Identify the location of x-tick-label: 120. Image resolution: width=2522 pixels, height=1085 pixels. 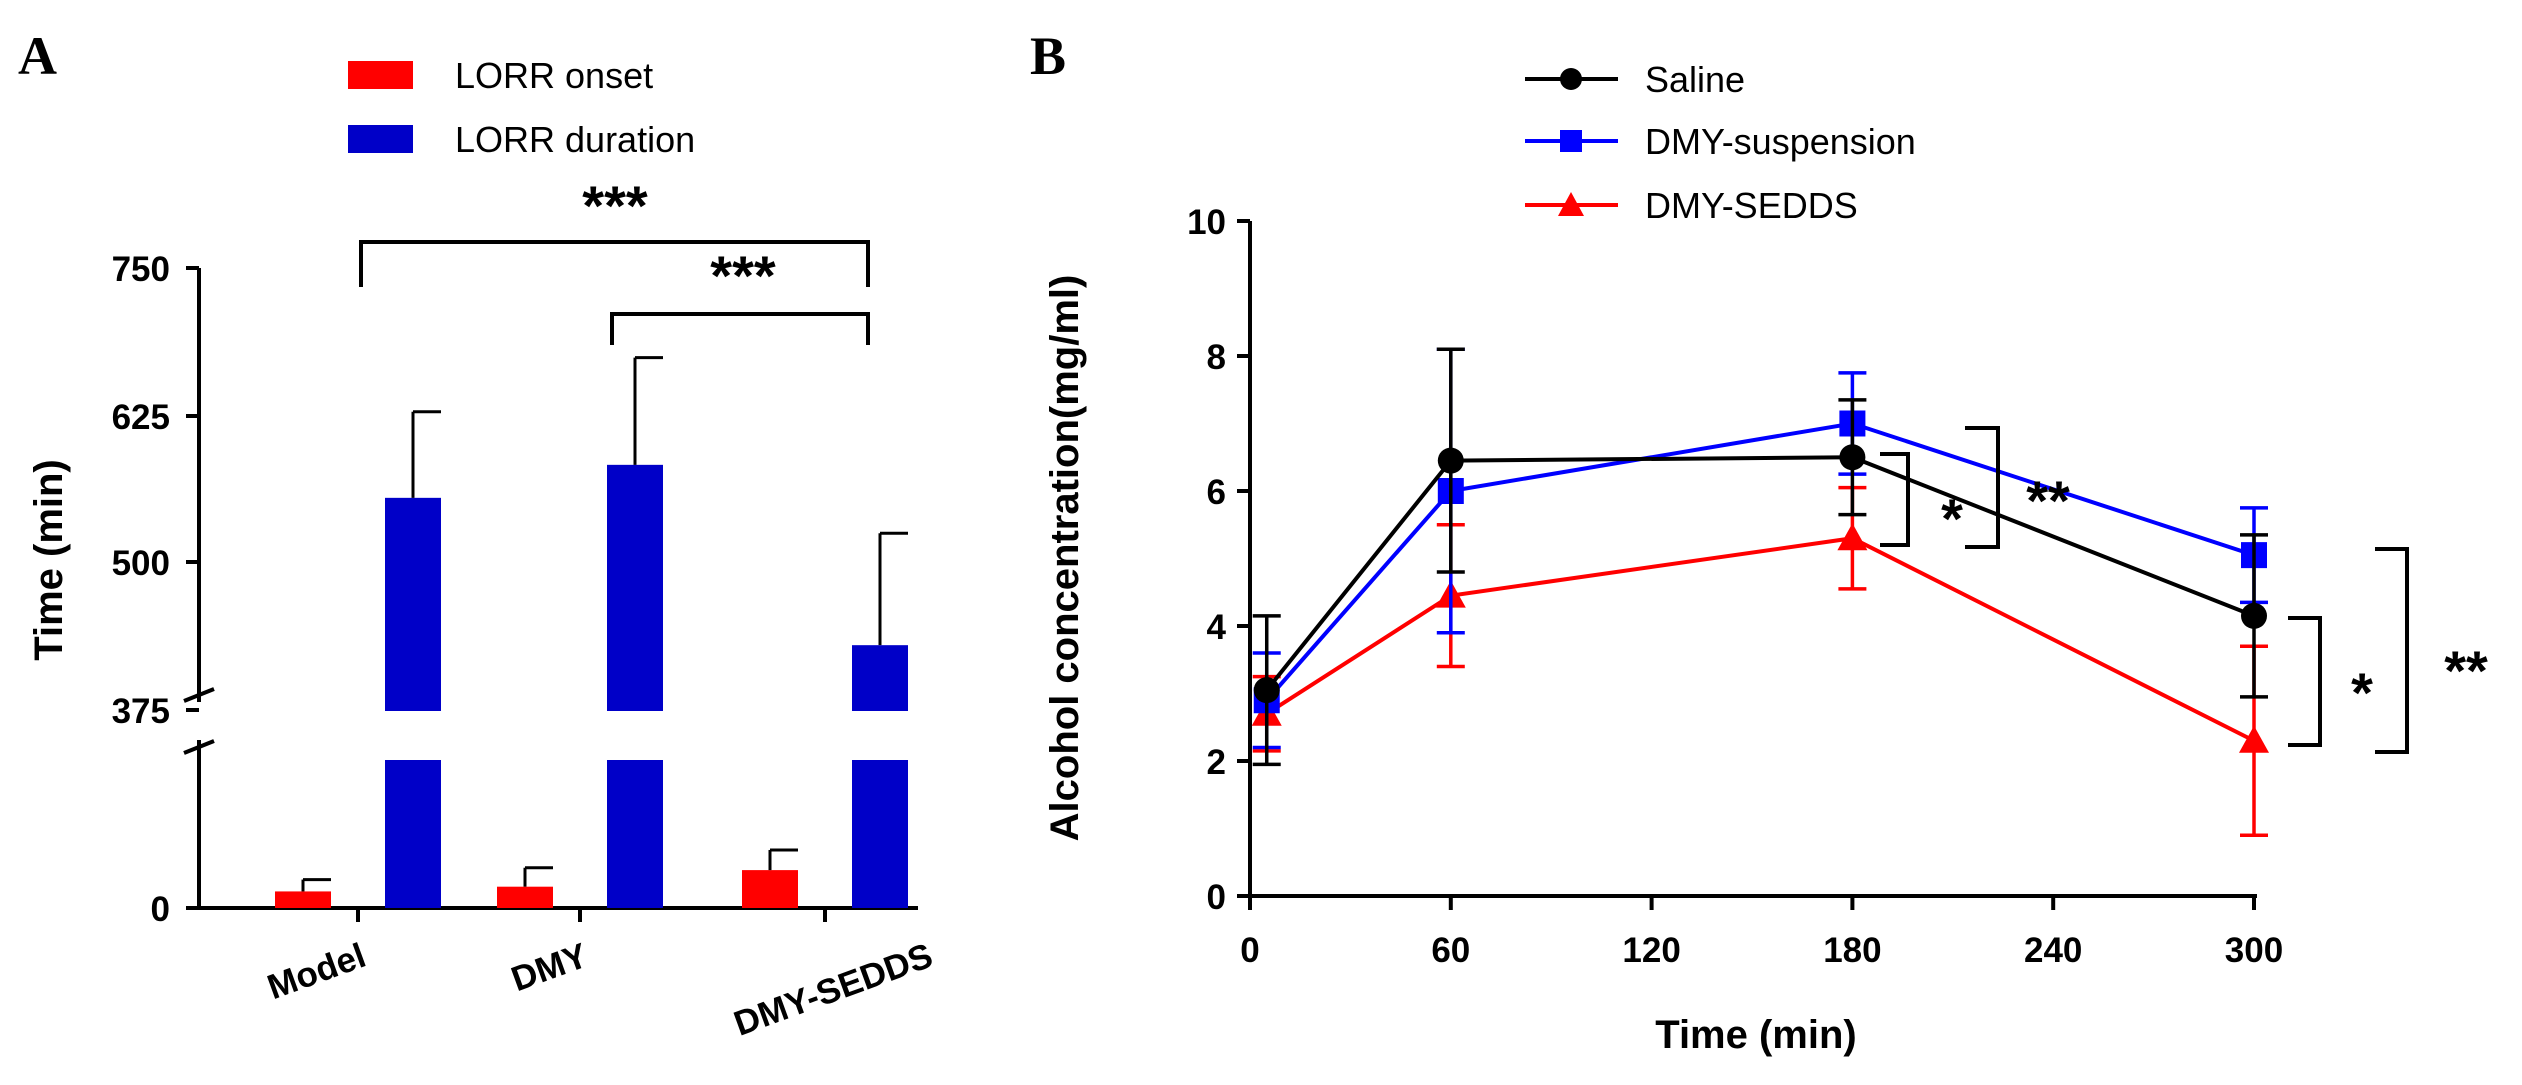
(1651, 950).